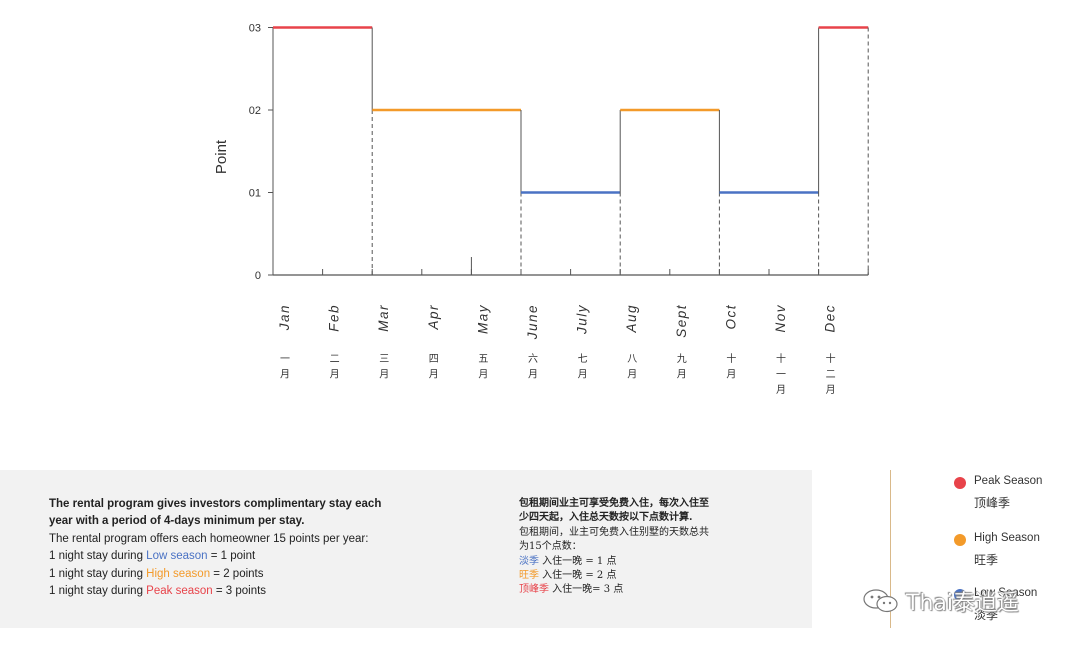 The height and width of the screenshot is (648, 1080). Describe the element at coordinates (682, 359) in the screenshot. I see `x-category-label-cn: 九` at that location.